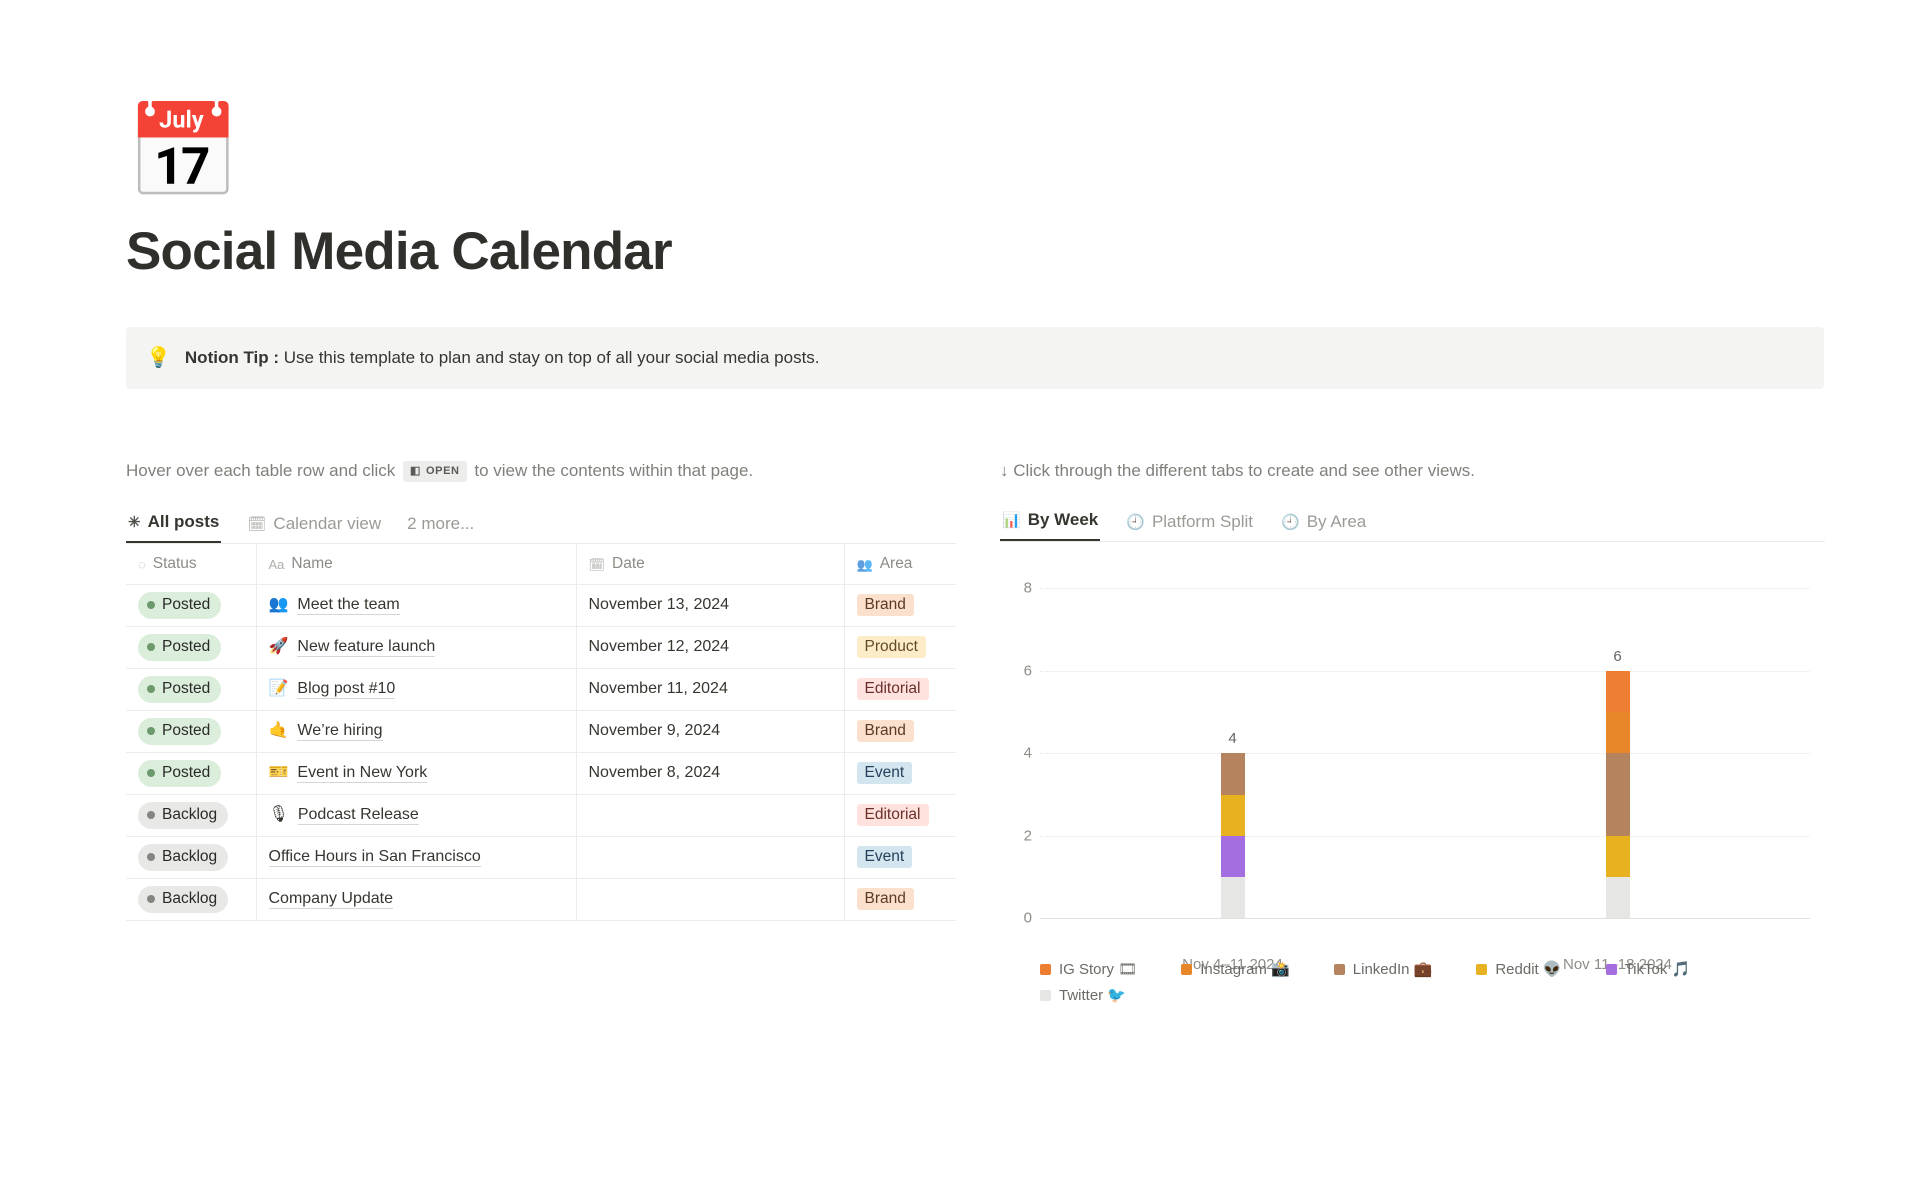 The image size is (1920, 1199). Describe the element at coordinates (710, 731) in the screenshot. I see `cell-date: November 9, 2024` at that location.